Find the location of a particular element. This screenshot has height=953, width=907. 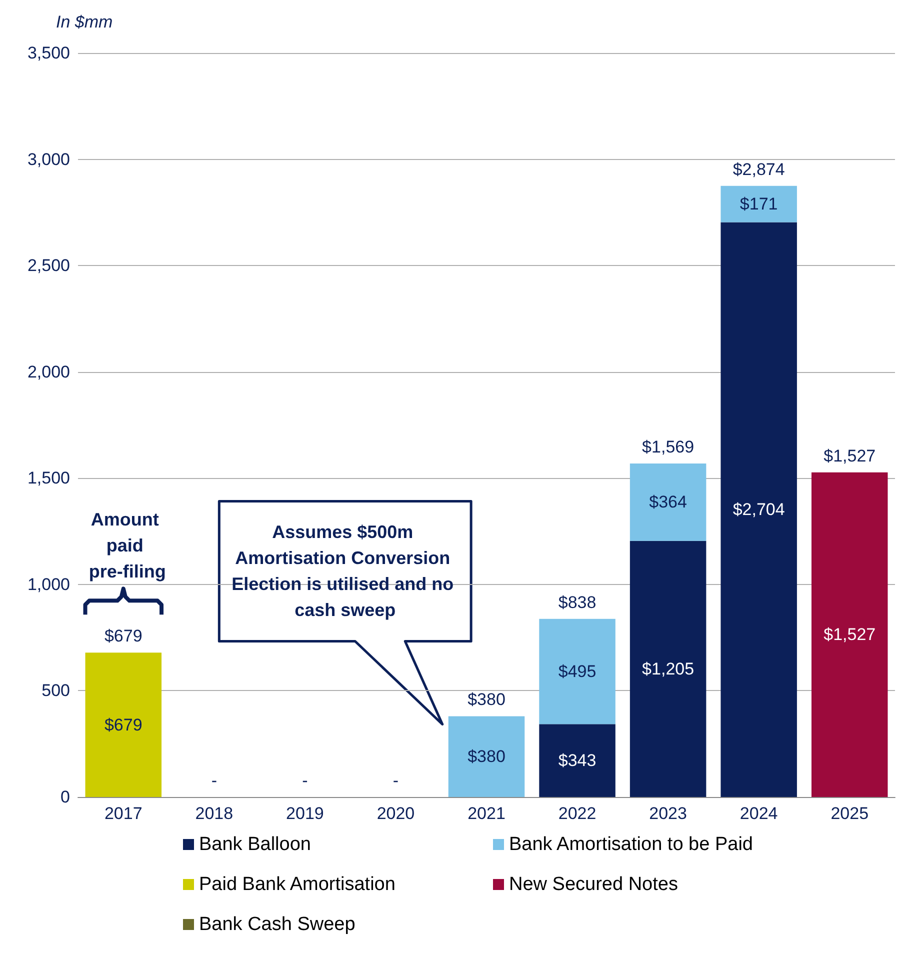

data-label: $380 is located at coordinates (487, 756).